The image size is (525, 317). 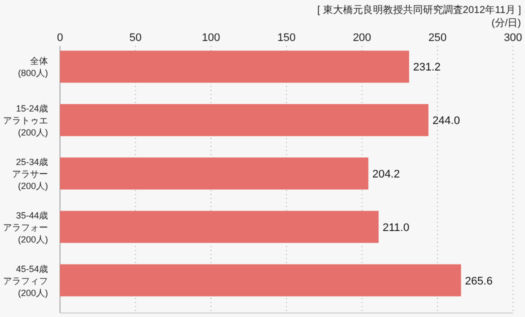 I want to click on data-label: 211.0, so click(x=396, y=228).